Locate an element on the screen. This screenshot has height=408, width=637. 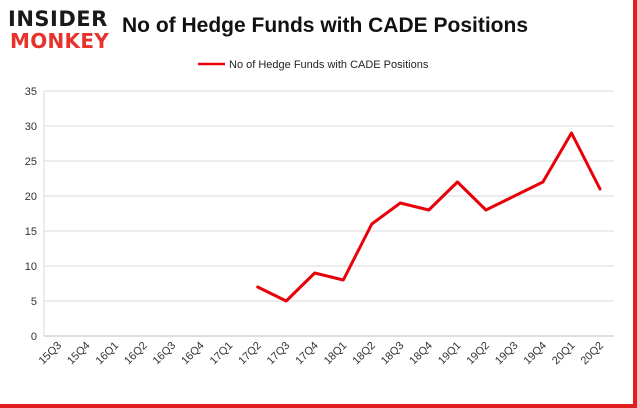
x-tick-label: 16Q1 is located at coordinates (108, 354).